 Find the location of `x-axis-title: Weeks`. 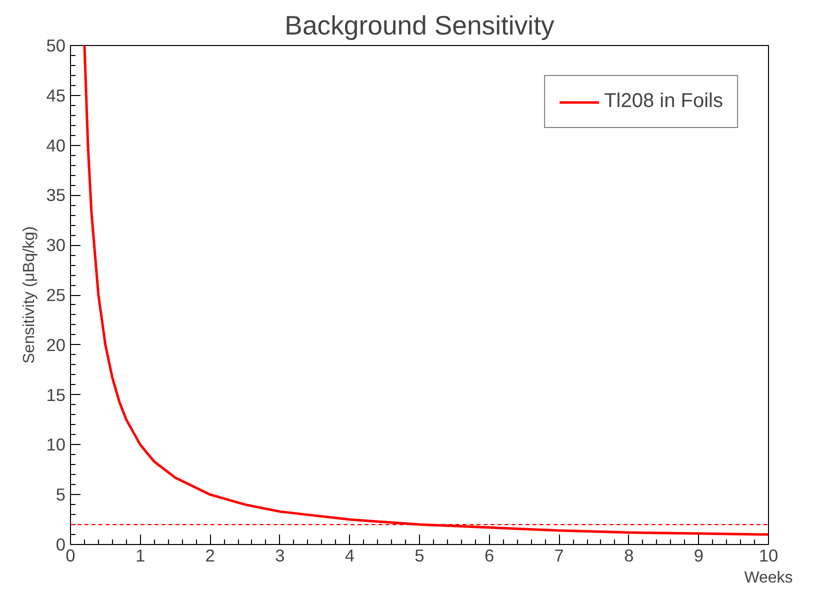

x-axis-title: Weeks is located at coordinates (768, 578).